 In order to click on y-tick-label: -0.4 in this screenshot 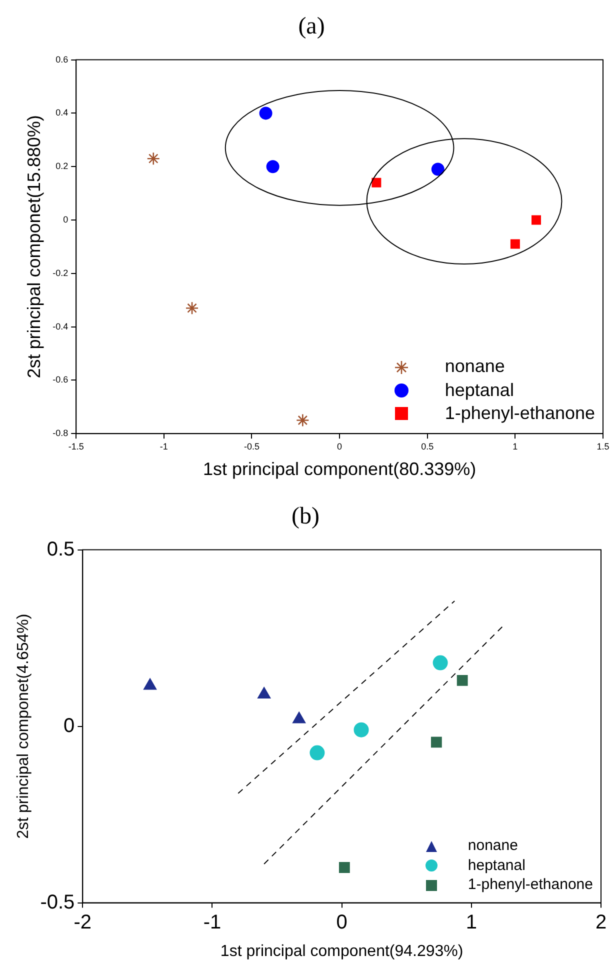, I will do `click(60, 326)`.